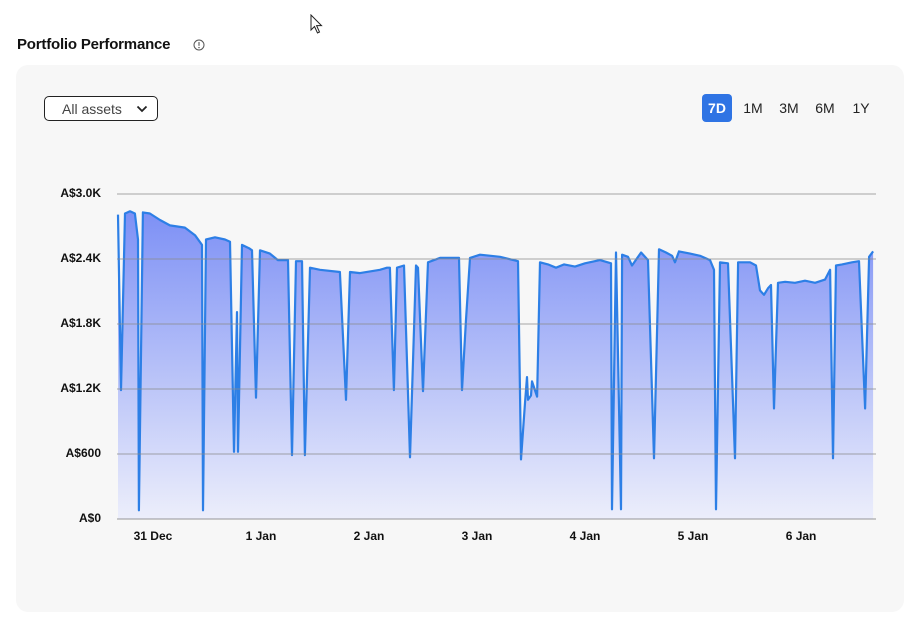 The width and height of the screenshot is (920, 630). Describe the element at coordinates (753, 108) in the screenshot. I see `range-button: 1M` at that location.